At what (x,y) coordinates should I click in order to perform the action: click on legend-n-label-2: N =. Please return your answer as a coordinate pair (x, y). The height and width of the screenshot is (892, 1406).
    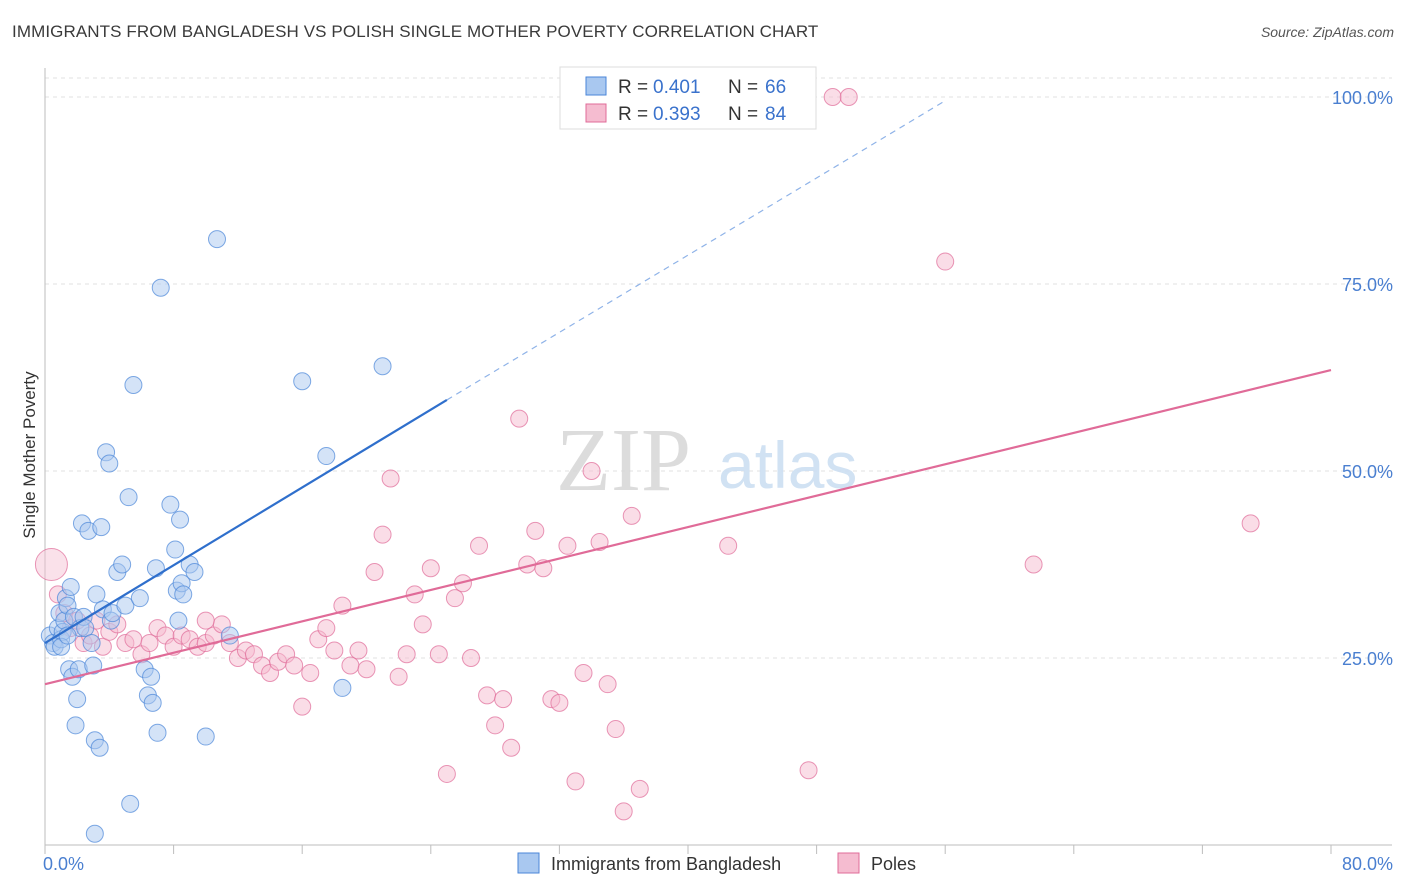
    Looking at the image, I should click on (743, 114).